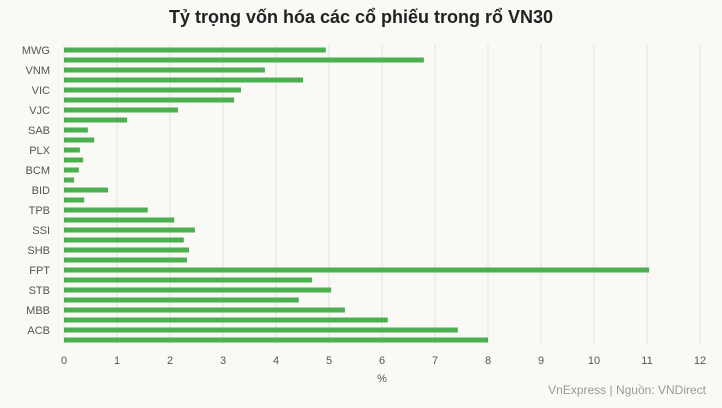 This screenshot has height=408, width=722. What do you see at coordinates (36, 51) in the screenshot?
I see `y-tick-label: MWG` at bounding box center [36, 51].